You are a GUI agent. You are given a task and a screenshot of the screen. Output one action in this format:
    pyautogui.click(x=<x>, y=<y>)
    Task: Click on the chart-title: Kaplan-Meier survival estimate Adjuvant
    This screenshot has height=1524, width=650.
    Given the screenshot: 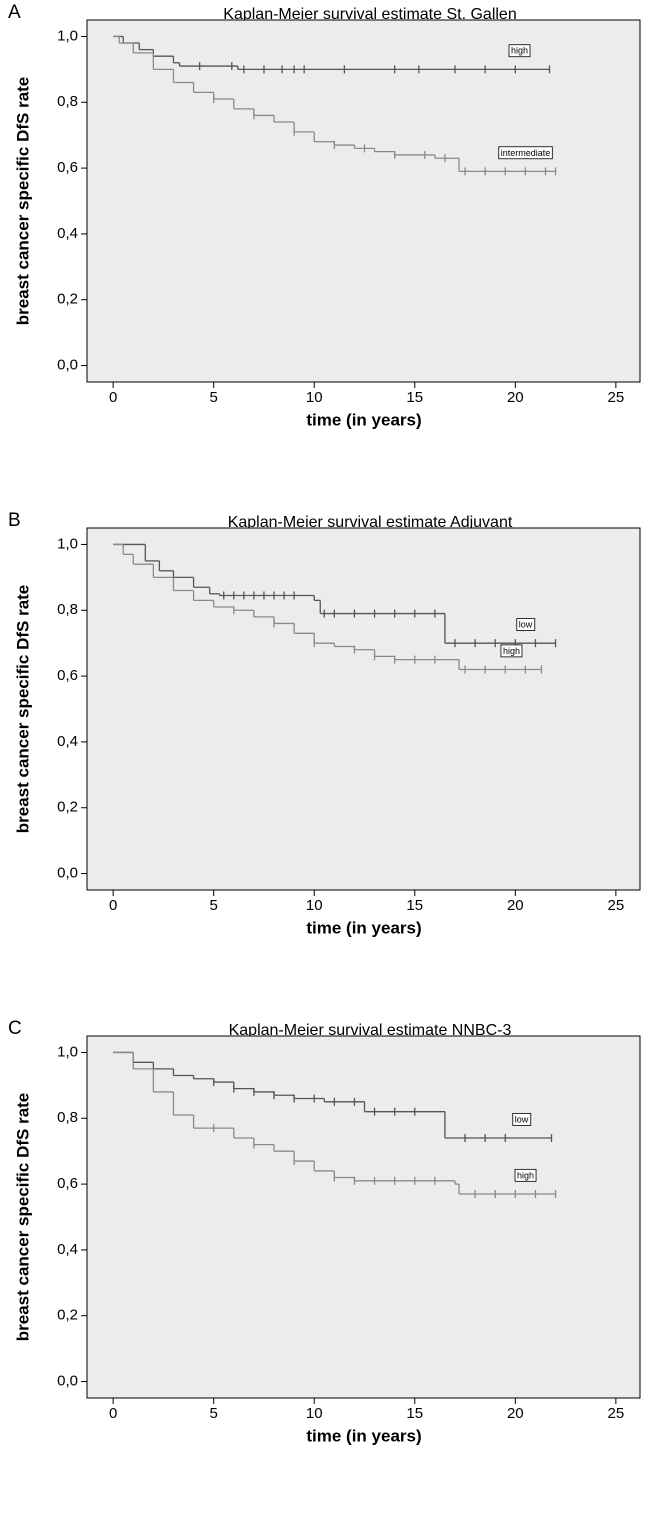 What is the action you would take?
    pyautogui.click(x=370, y=522)
    